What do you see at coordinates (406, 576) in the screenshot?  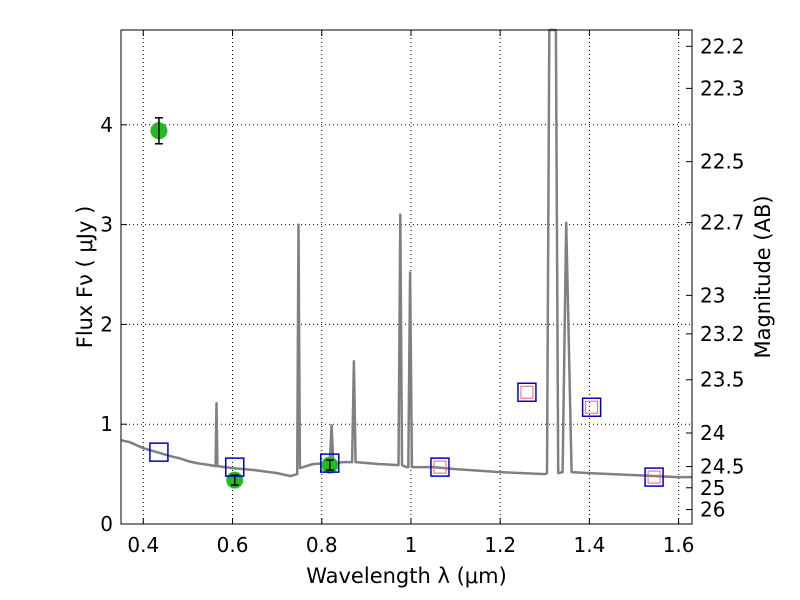 I see `x-axis-label: Wavelength λ (μm)` at bounding box center [406, 576].